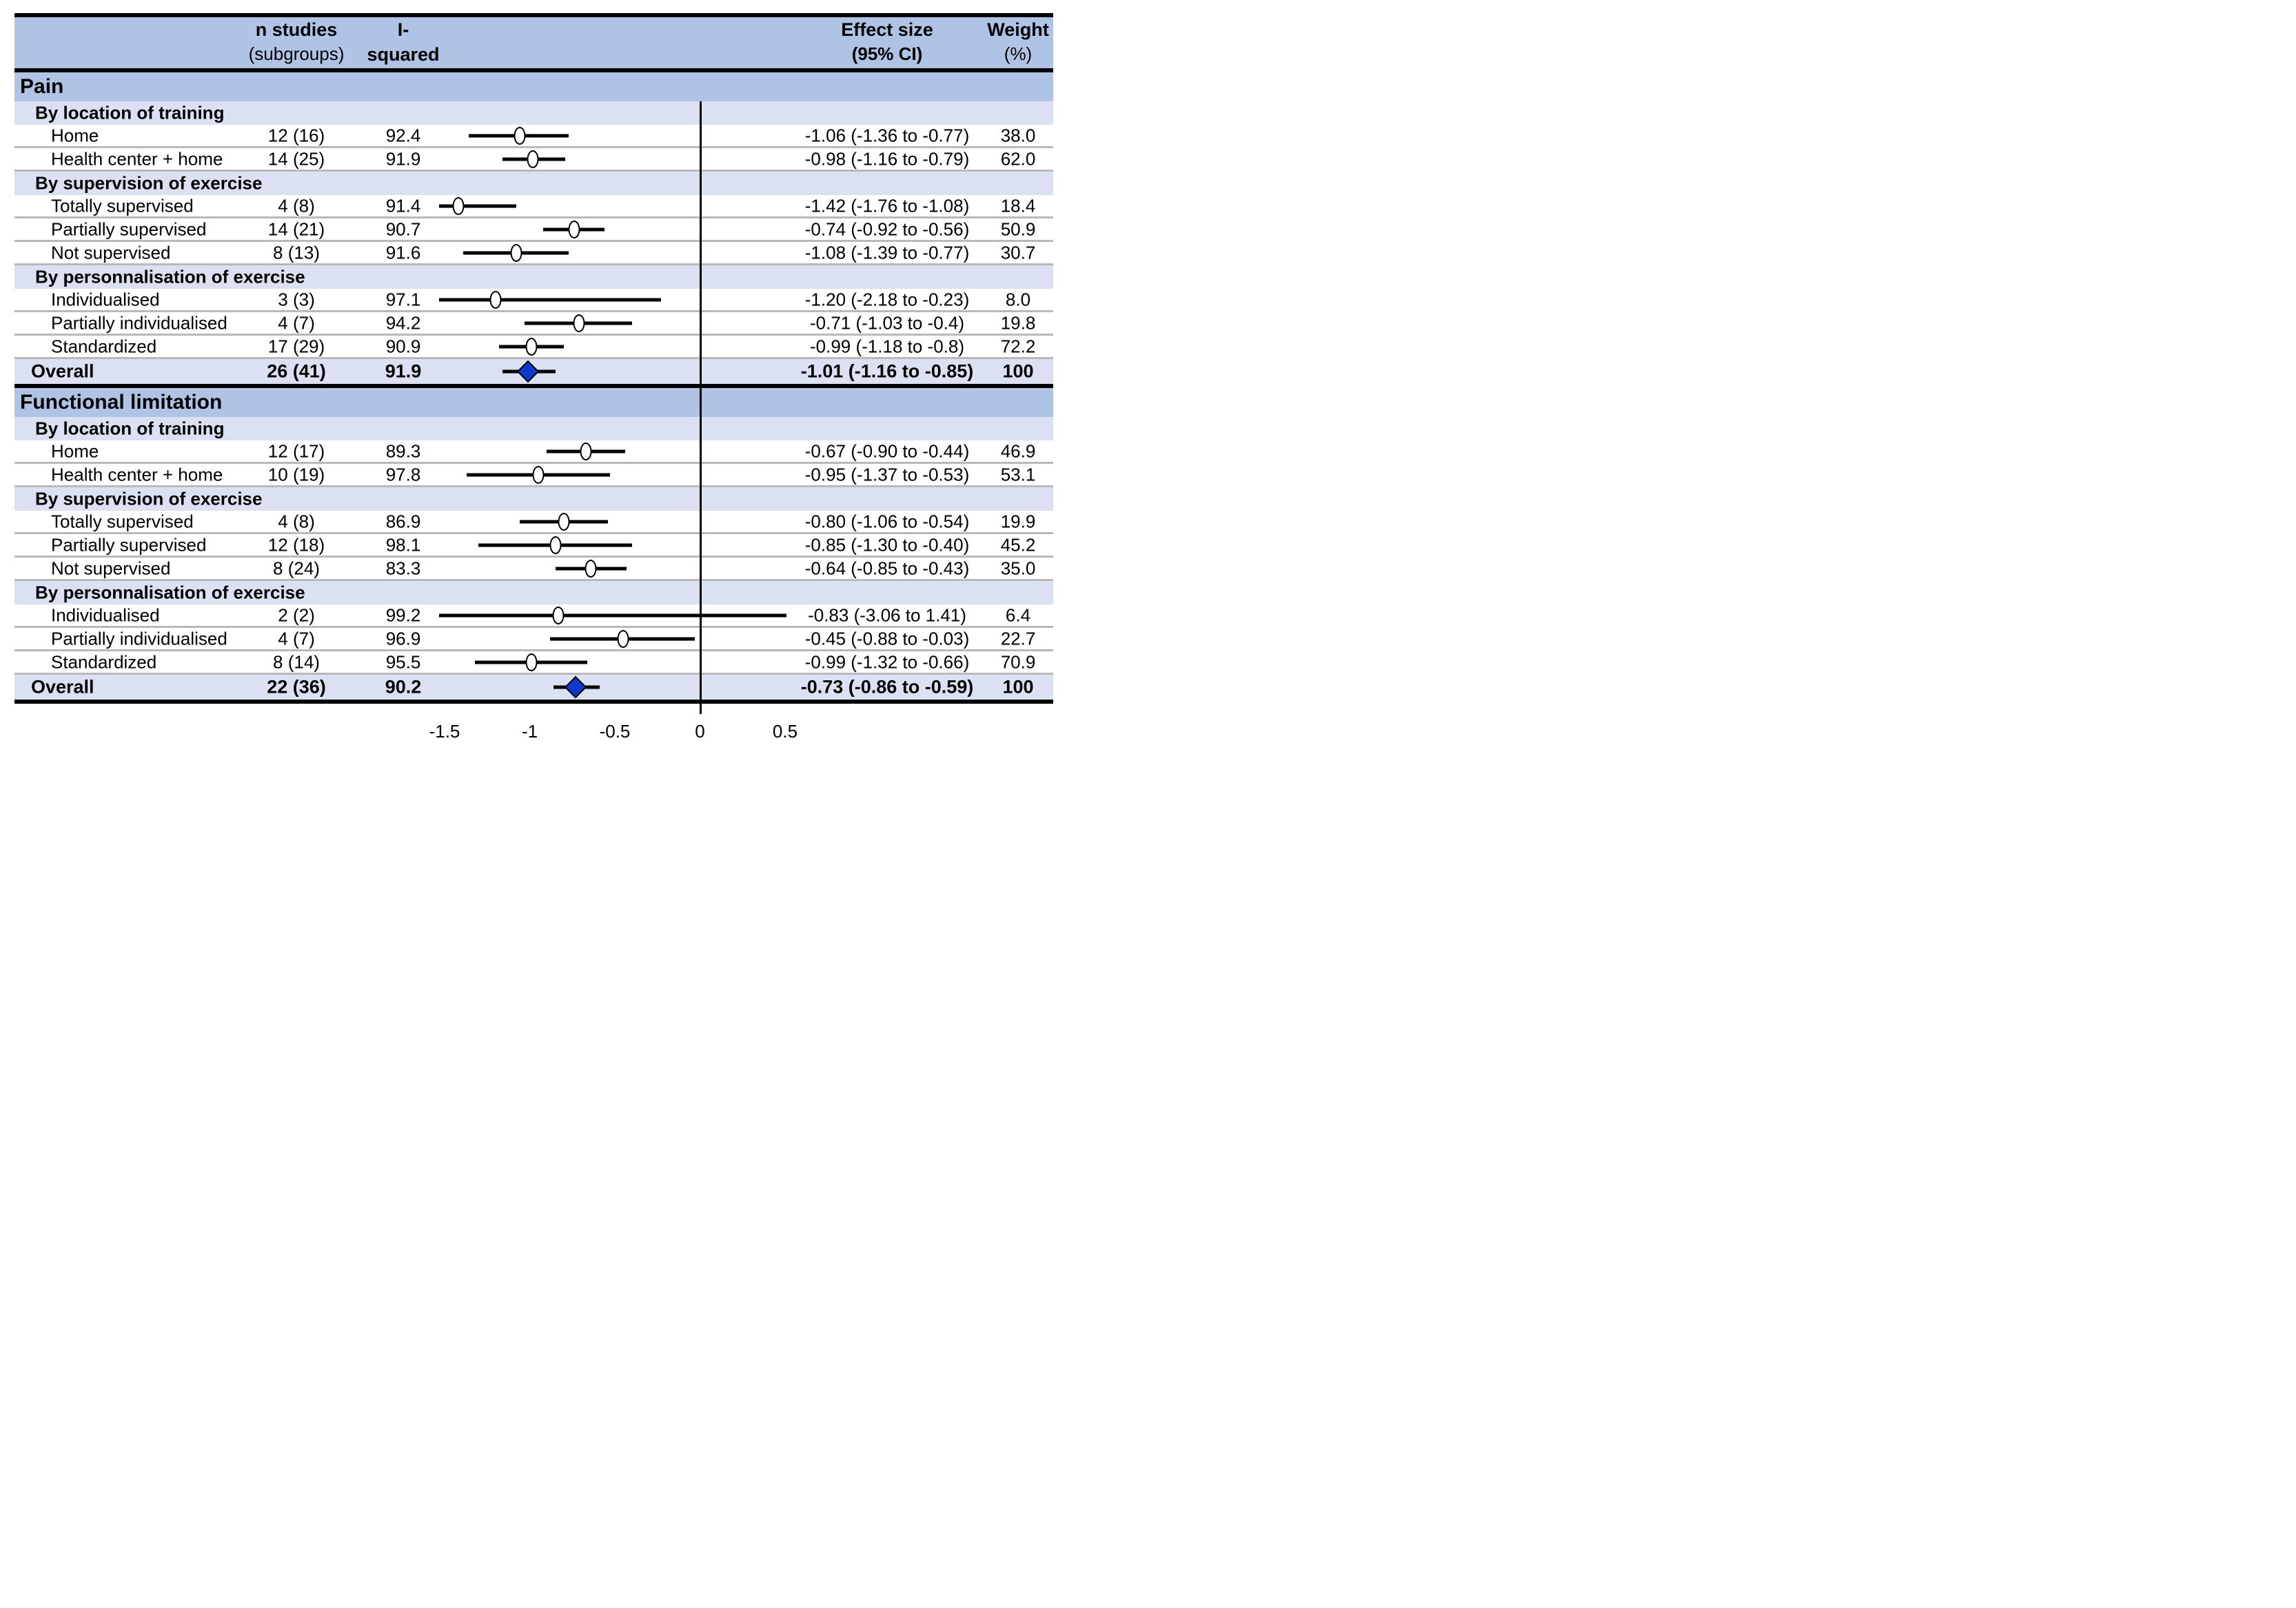  What do you see at coordinates (403, 135) in the screenshot?
I see `i-squared-value: 92.4` at bounding box center [403, 135].